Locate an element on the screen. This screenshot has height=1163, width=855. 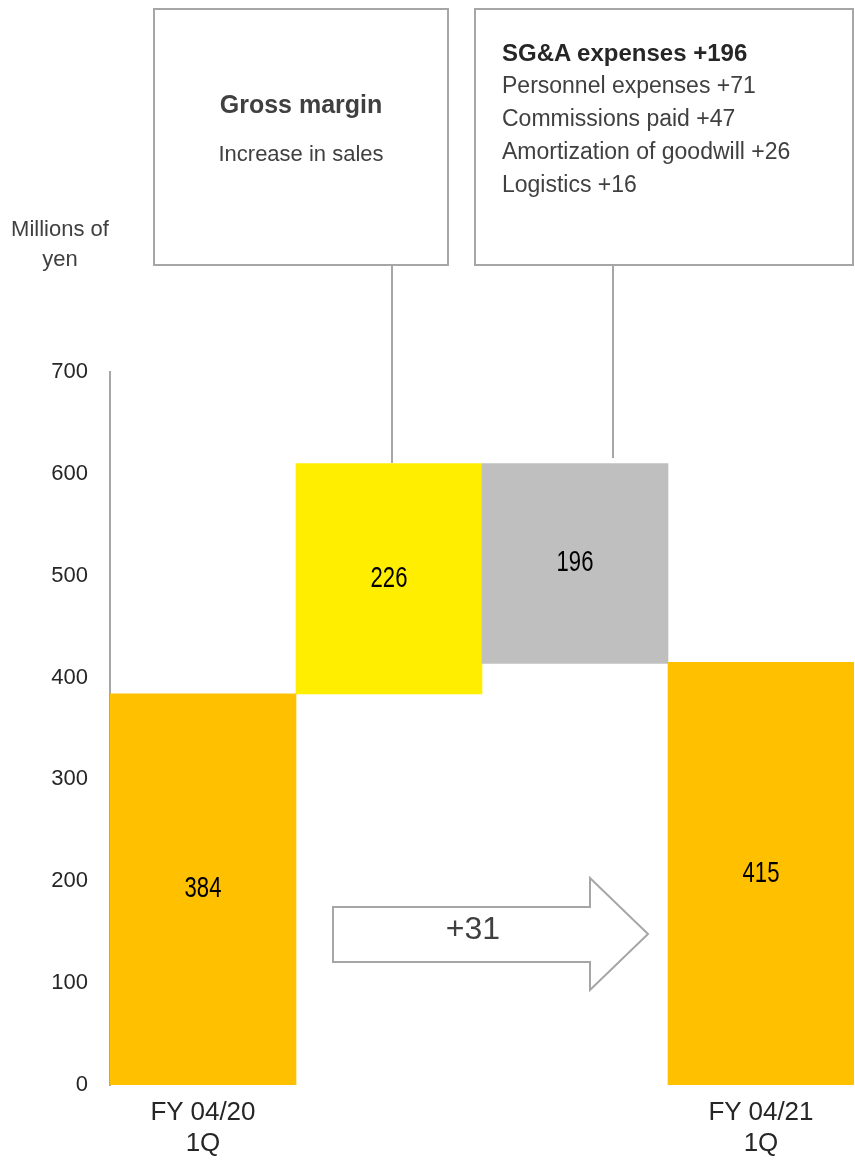
y-tick-label: 0 is located at coordinates (81, 1084).